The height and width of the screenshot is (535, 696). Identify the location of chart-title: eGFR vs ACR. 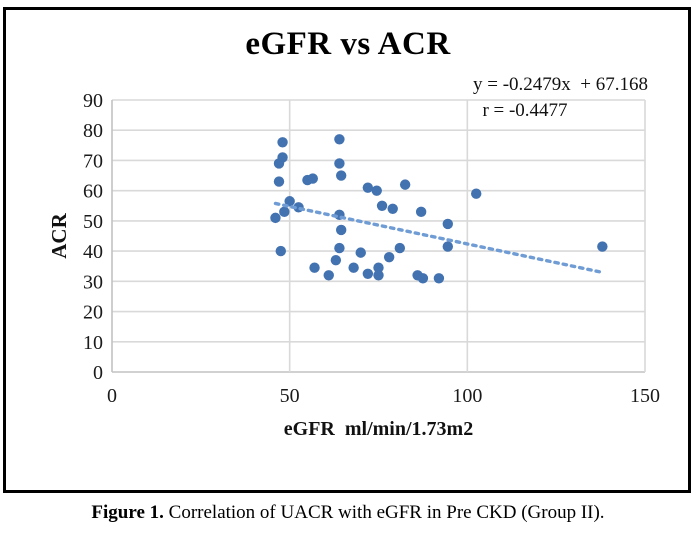
(348, 44).